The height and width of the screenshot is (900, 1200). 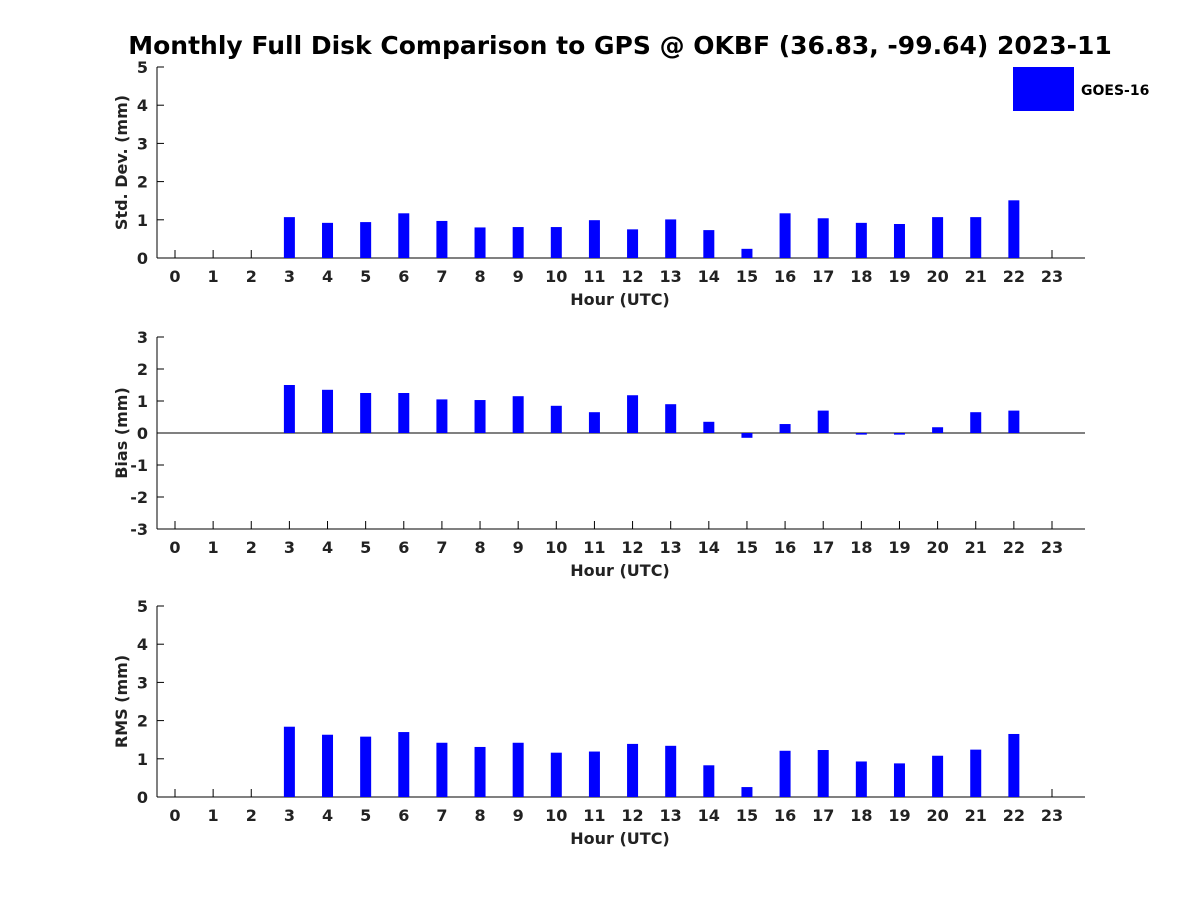 I want to click on y-tick-label: -3, so click(x=139, y=529).